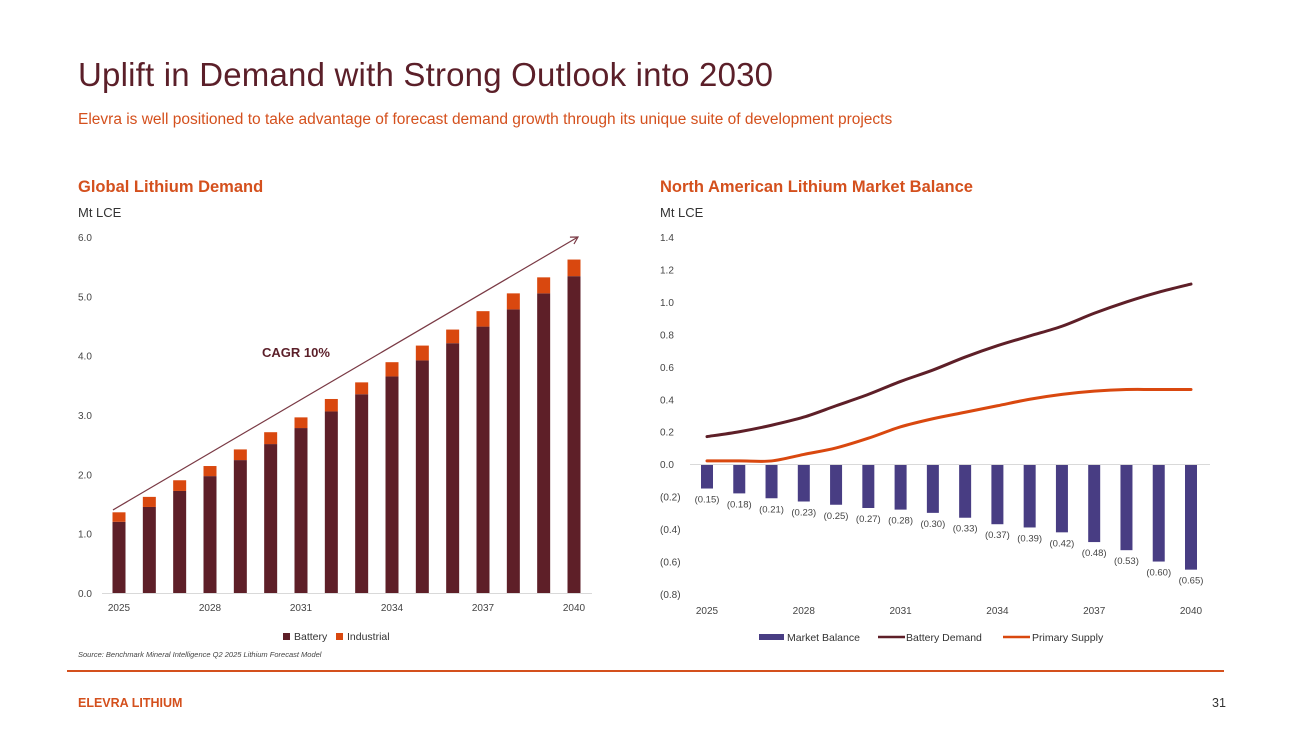  What do you see at coordinates (900, 487) in the screenshot?
I see `bar-market-balance-2031` at bounding box center [900, 487].